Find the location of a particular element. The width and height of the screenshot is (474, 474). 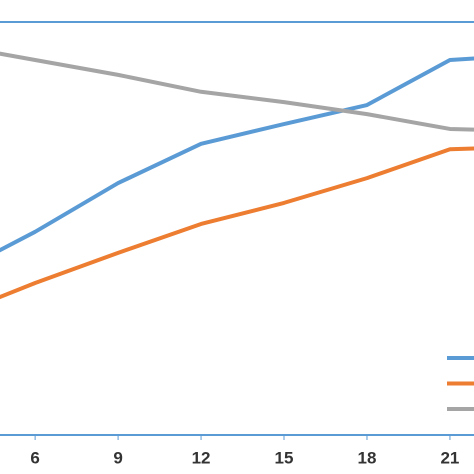

x-tick-label: 21 is located at coordinates (449, 457).